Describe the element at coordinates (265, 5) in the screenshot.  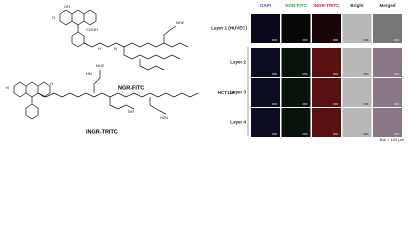
I see `column-header: DAPI` at that location.